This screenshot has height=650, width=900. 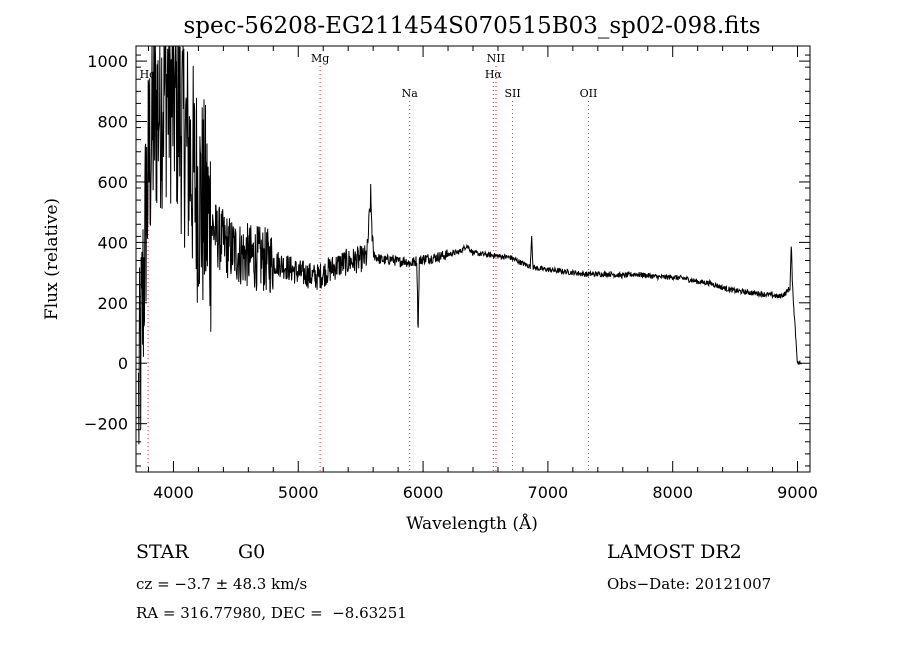 I want to click on x-tick-label: 7000, so click(x=548, y=492).